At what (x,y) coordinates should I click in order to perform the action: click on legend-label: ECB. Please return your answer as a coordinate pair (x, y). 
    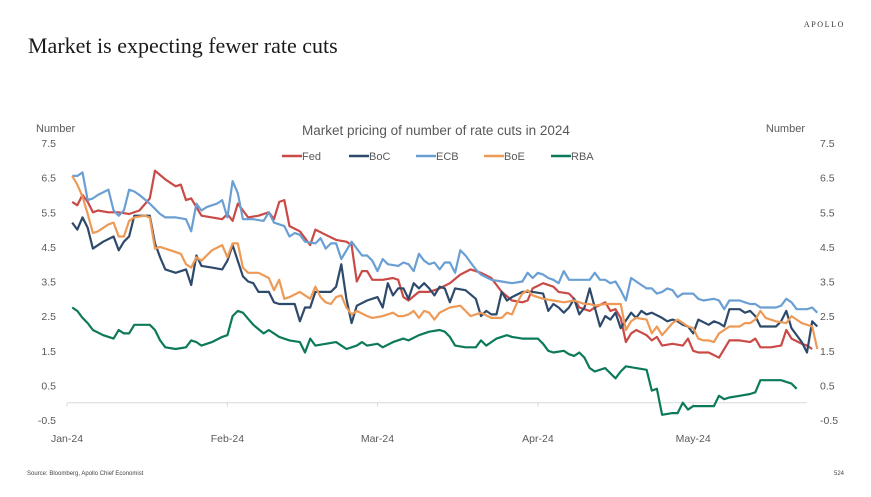
    Looking at the image, I should click on (447, 157).